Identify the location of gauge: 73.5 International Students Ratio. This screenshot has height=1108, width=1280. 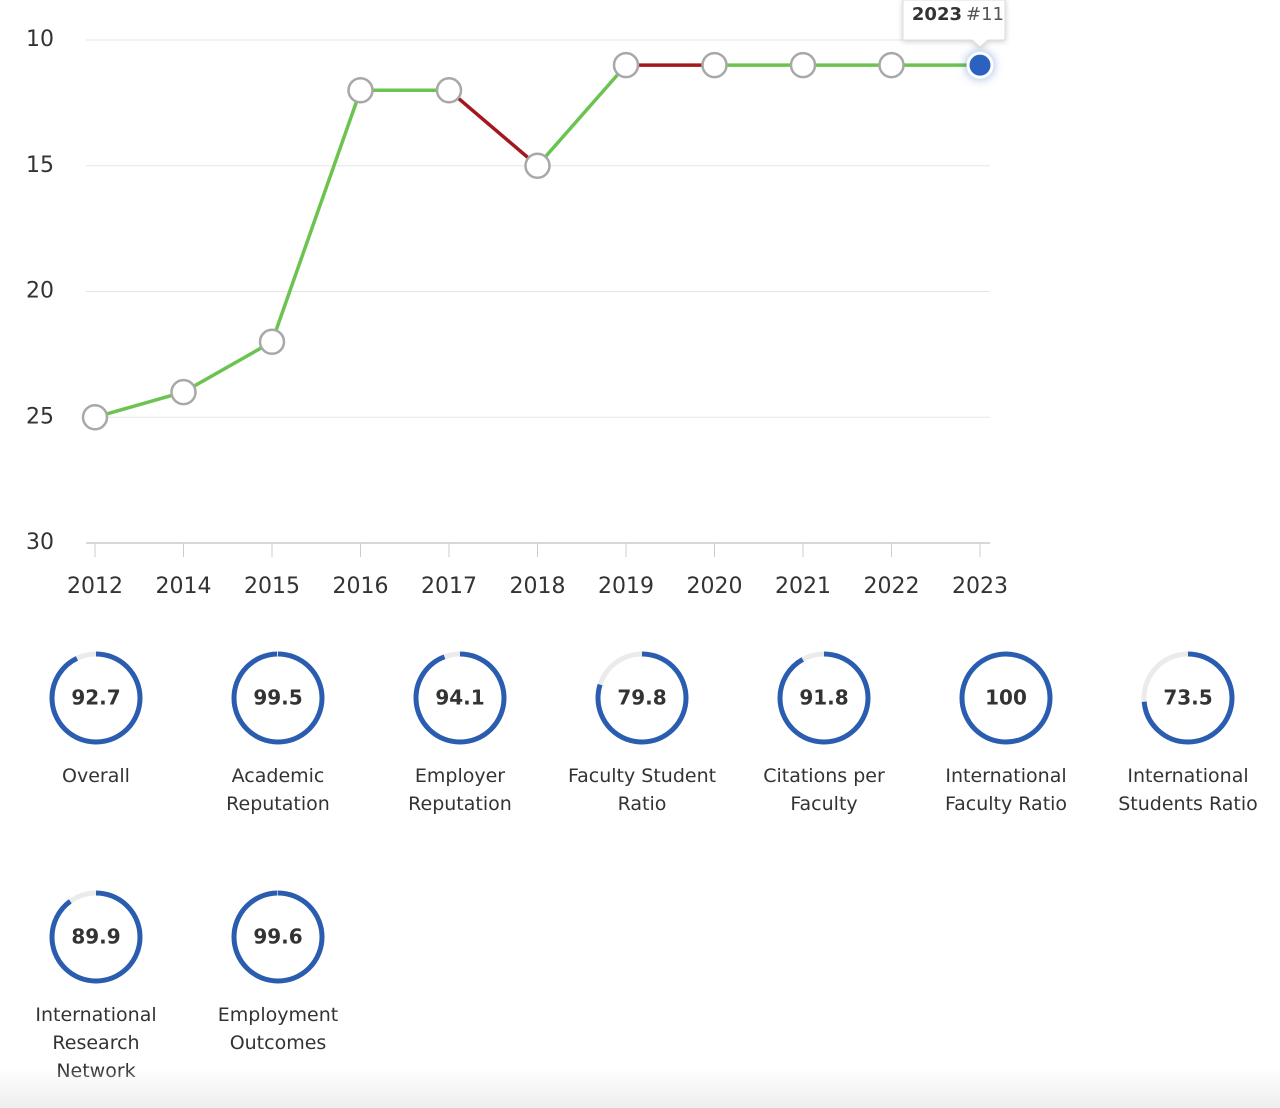
(1188, 733).